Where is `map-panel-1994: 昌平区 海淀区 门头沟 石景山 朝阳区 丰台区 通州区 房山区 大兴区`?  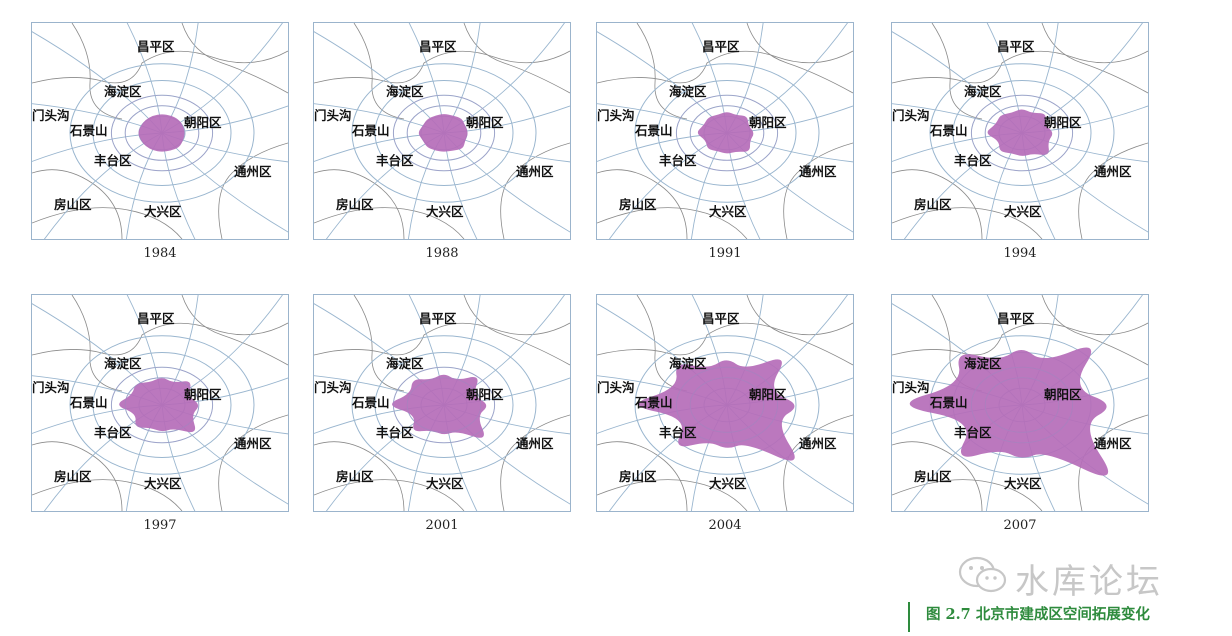
map-panel-1994: 昌平区 海淀区 门头沟 石景山 朝阳区 丰台区 通州区 房山区 大兴区 is located at coordinates (1020, 131).